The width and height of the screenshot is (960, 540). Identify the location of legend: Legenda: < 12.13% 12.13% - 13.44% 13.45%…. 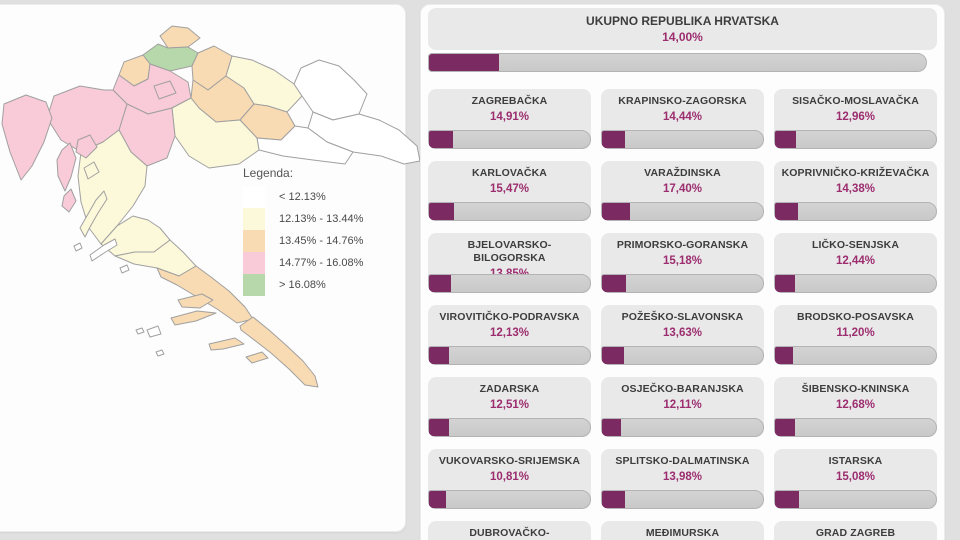
(303, 231).